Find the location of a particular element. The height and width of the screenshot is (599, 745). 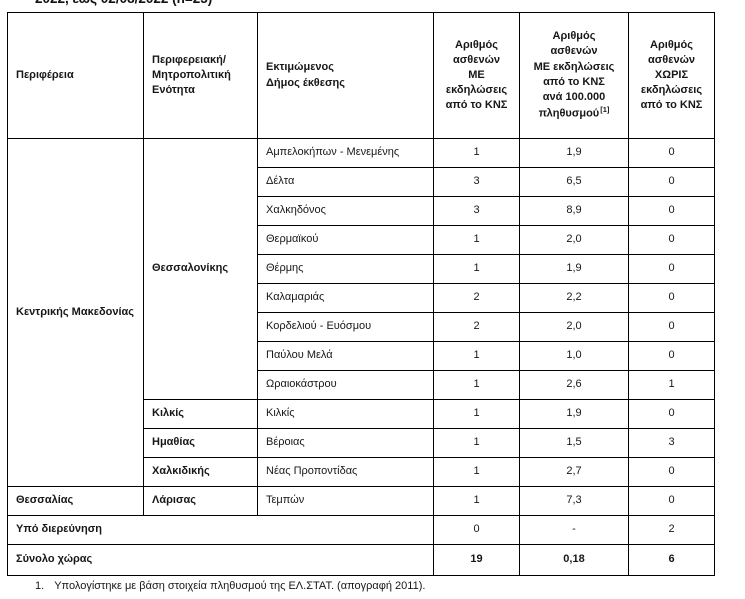

table-row: Κορδελιού - Ευόσμου 2 2,0 0 is located at coordinates (361, 327).